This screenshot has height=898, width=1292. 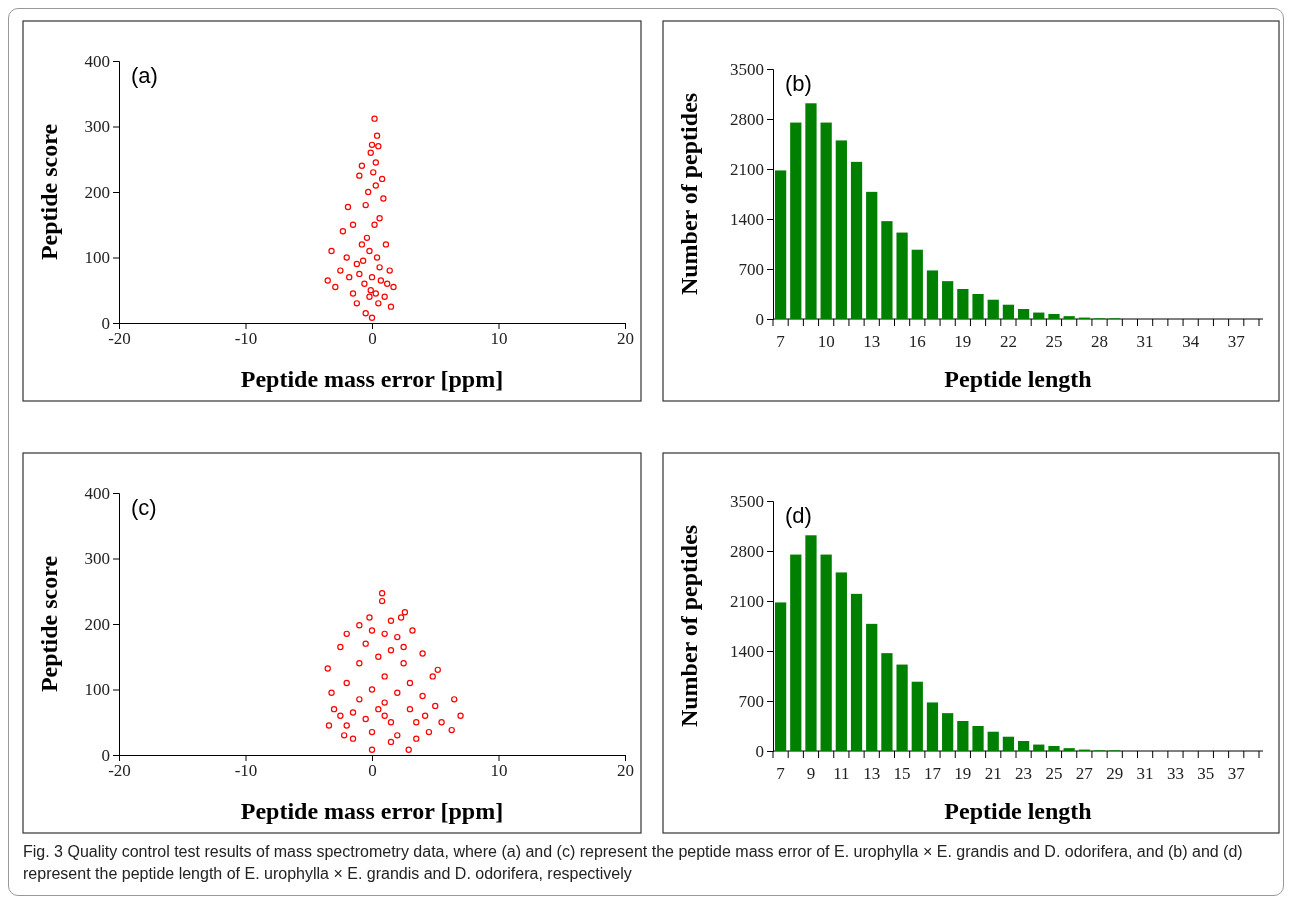 I want to click on x-tick-label: 9, so click(x=811, y=773).